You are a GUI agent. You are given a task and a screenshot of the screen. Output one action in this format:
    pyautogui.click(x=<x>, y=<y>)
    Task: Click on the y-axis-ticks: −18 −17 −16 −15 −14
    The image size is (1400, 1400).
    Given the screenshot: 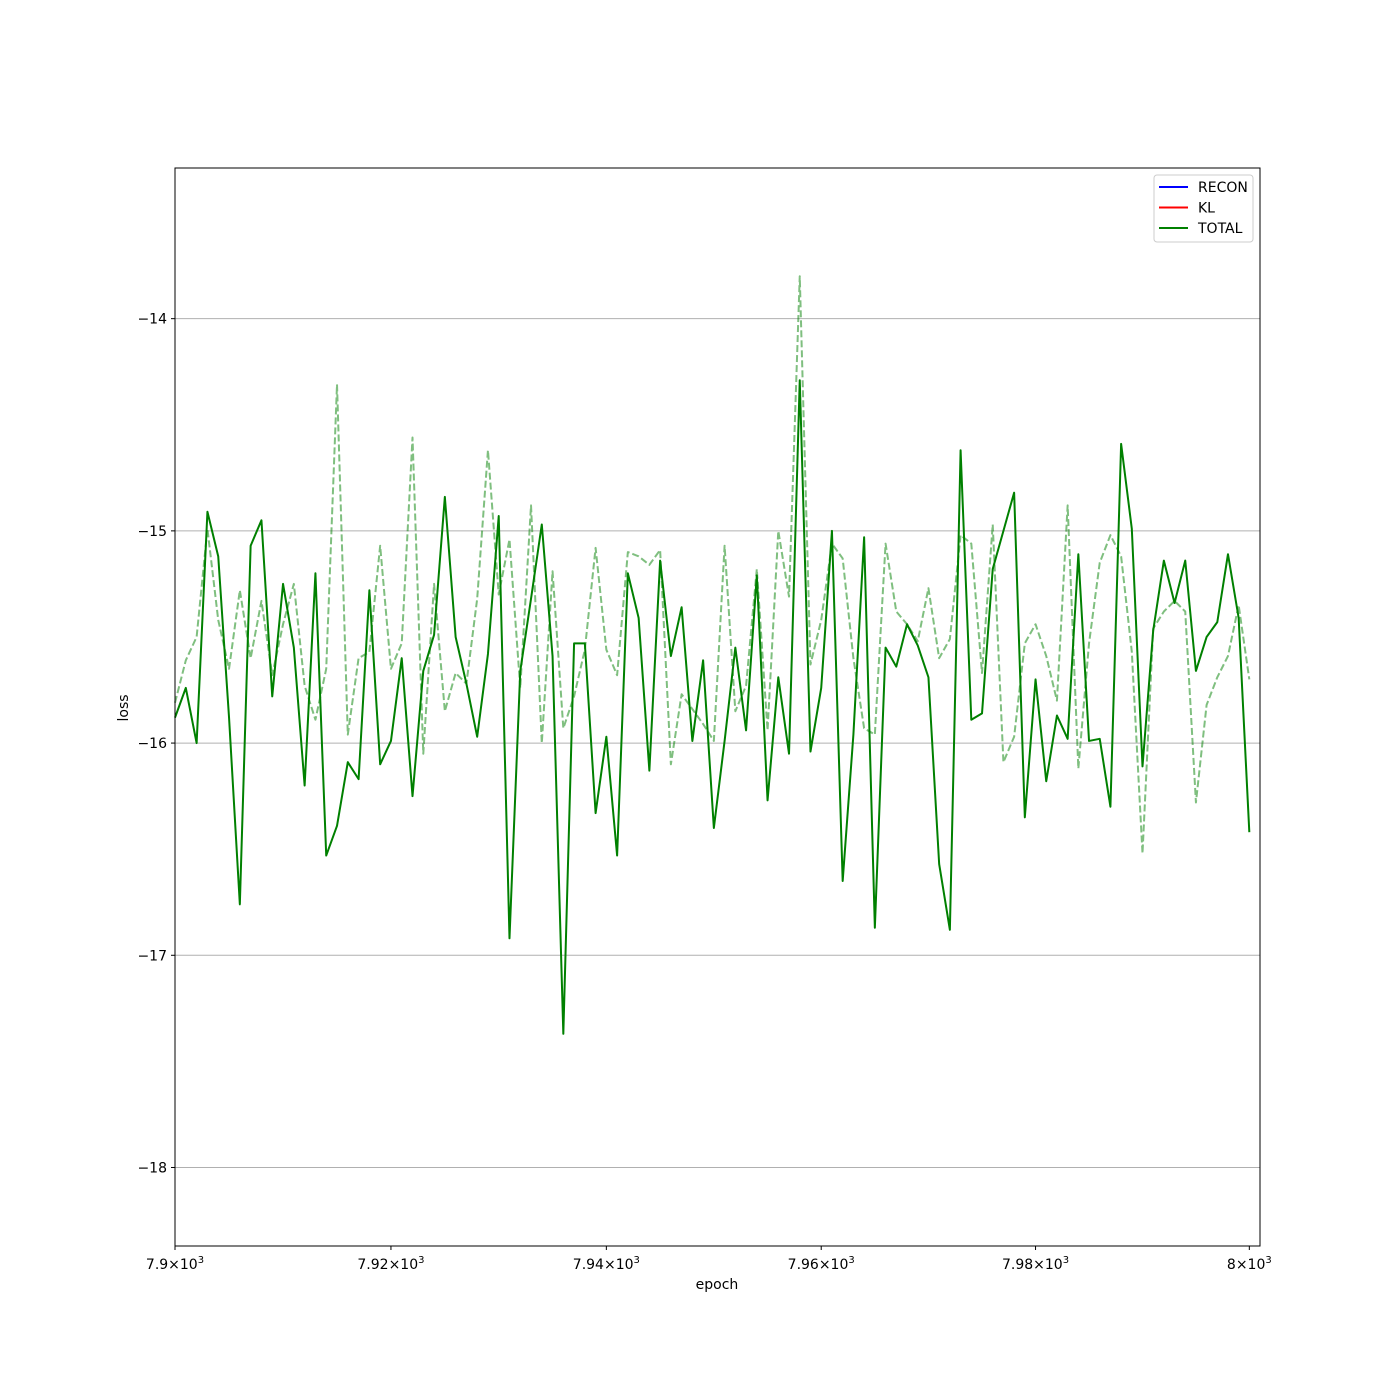 What is the action you would take?
    pyautogui.click(x=156, y=744)
    